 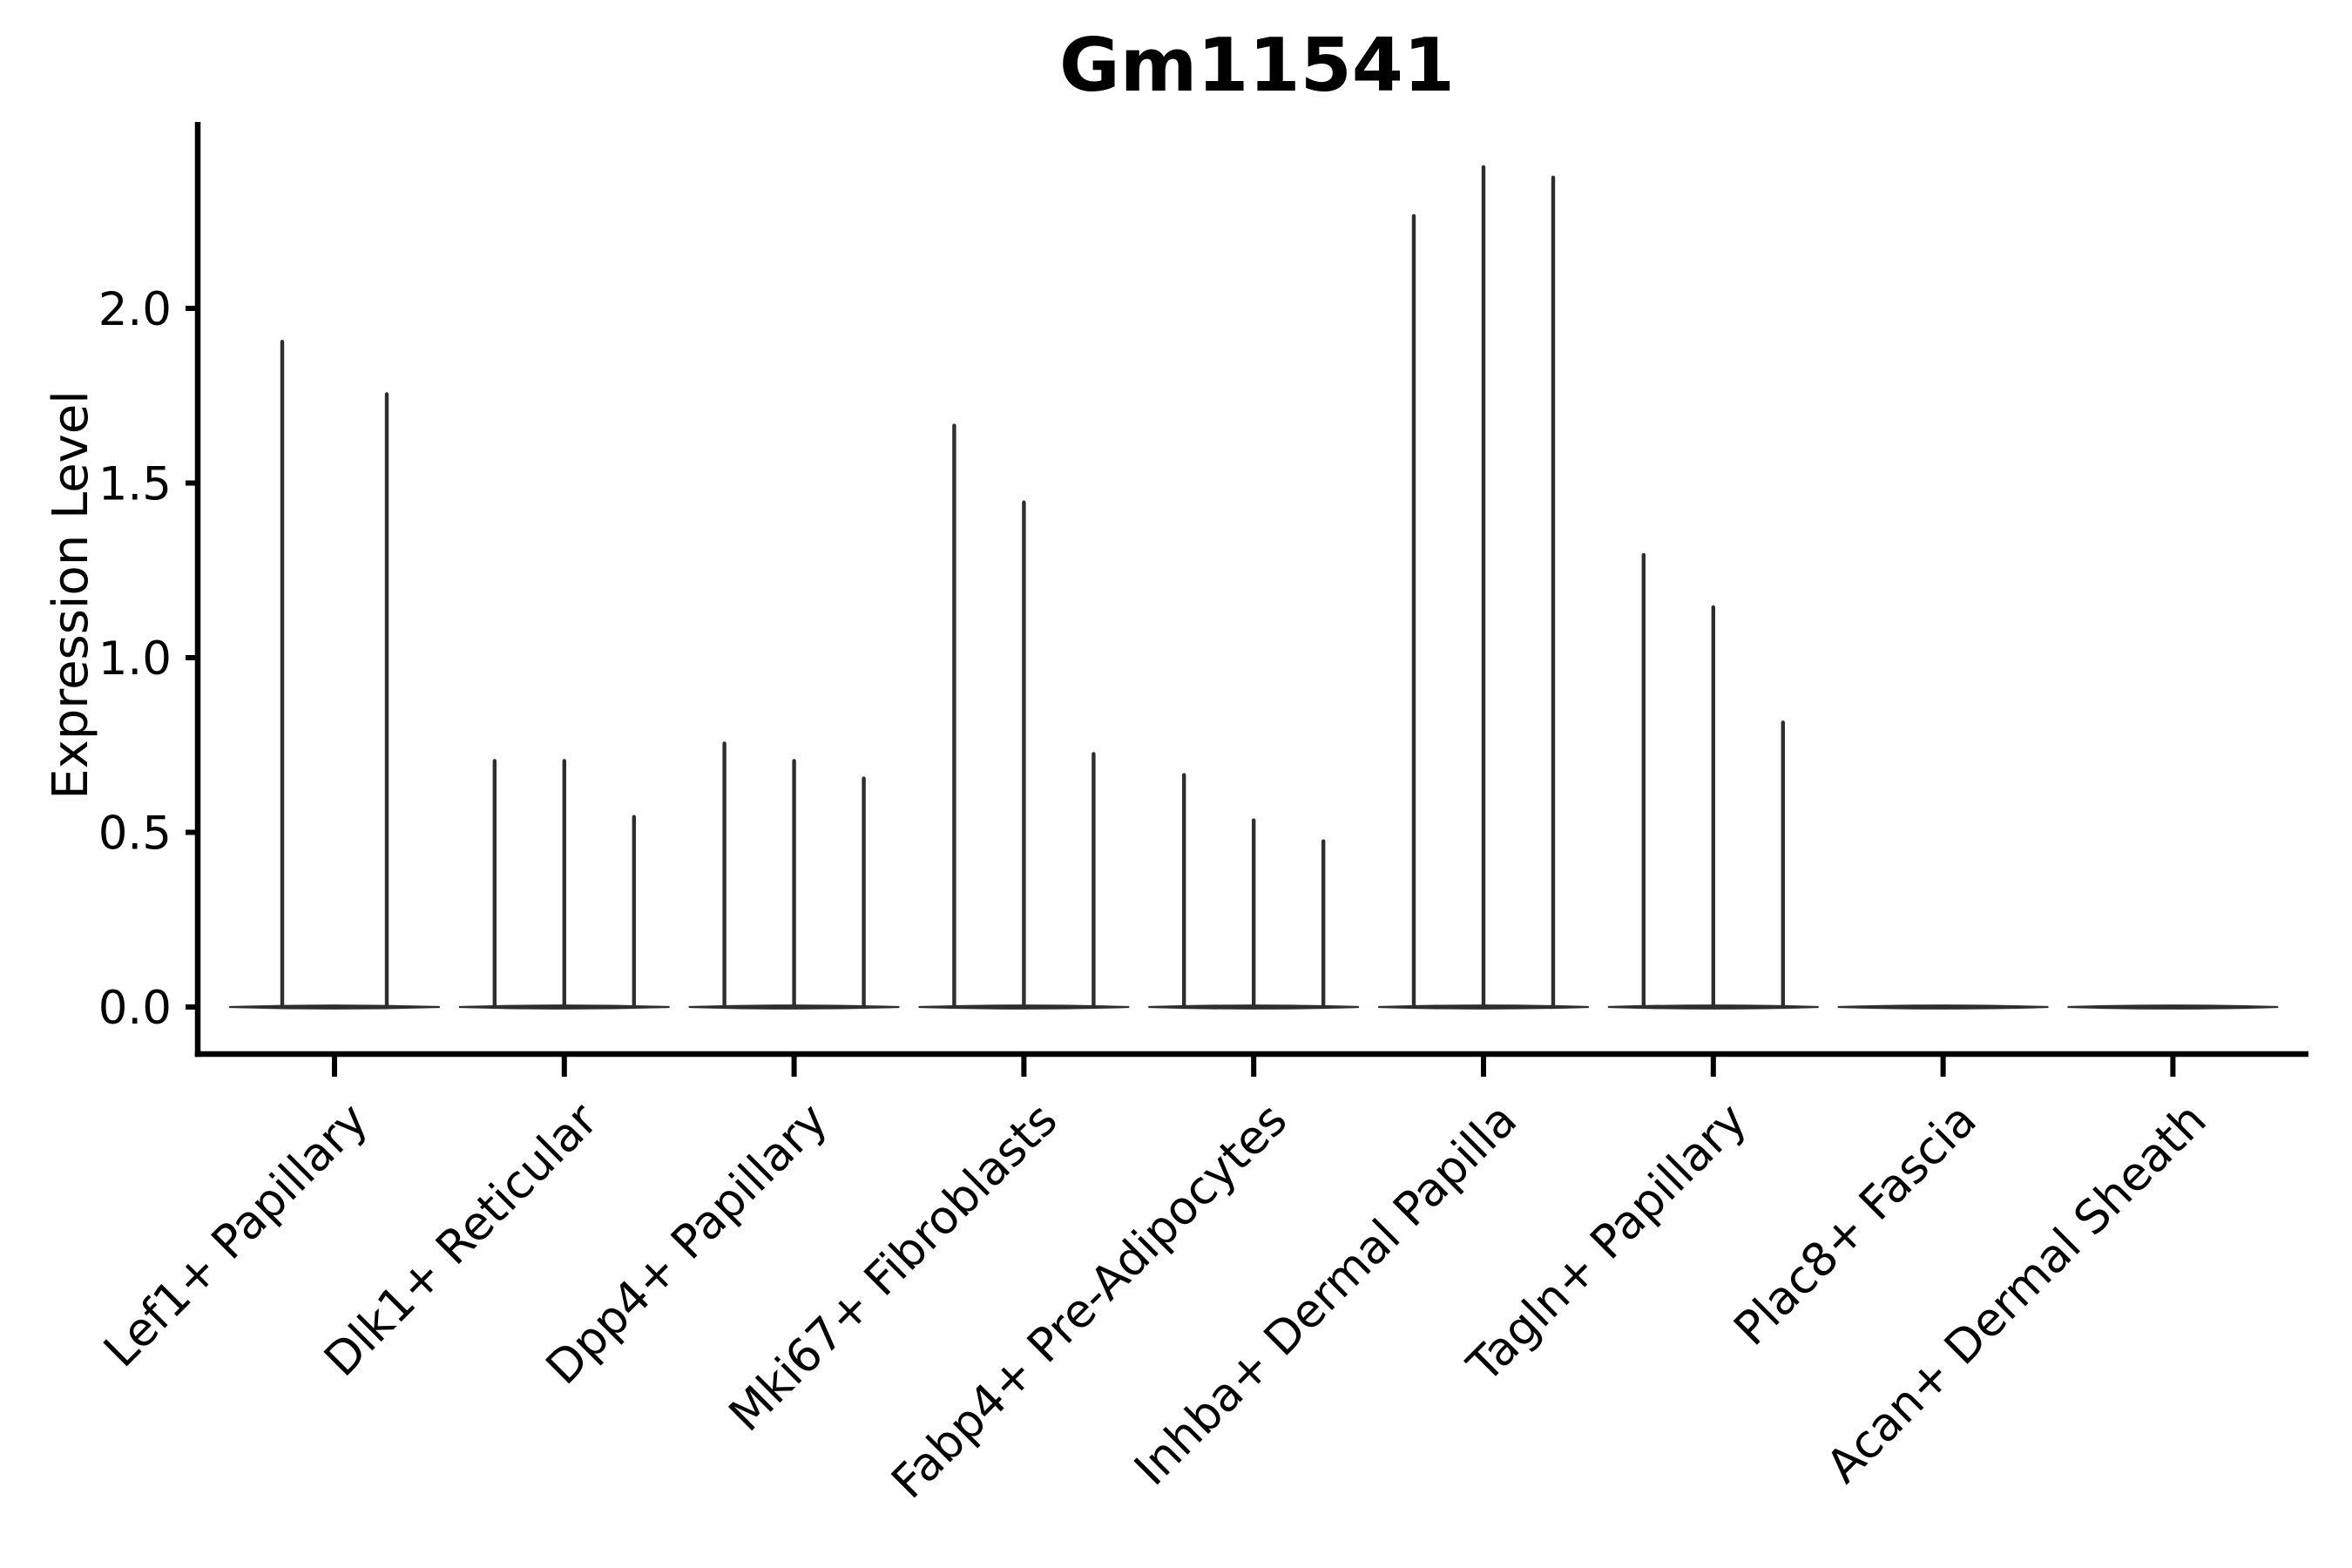 I want to click on x-tick-label: Plac8+ Fascia, so click(x=1855, y=1224).